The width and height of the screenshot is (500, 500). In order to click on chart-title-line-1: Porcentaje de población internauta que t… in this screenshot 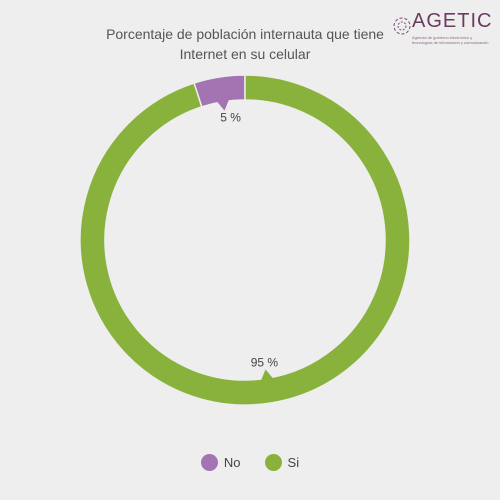, I will do `click(245, 34)`.